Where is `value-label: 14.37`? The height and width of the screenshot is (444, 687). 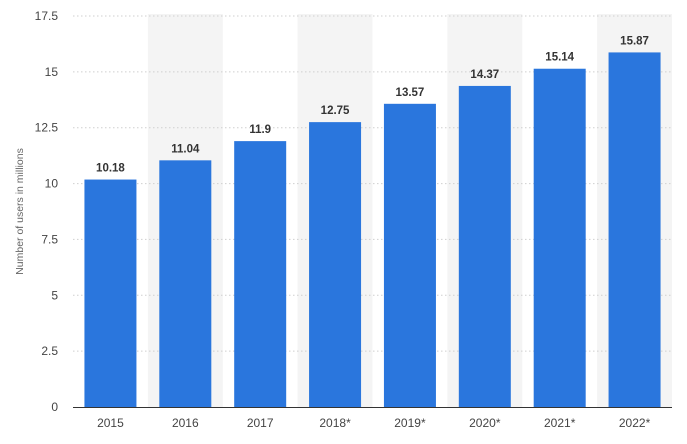
value-label: 14.37 is located at coordinates (484, 75).